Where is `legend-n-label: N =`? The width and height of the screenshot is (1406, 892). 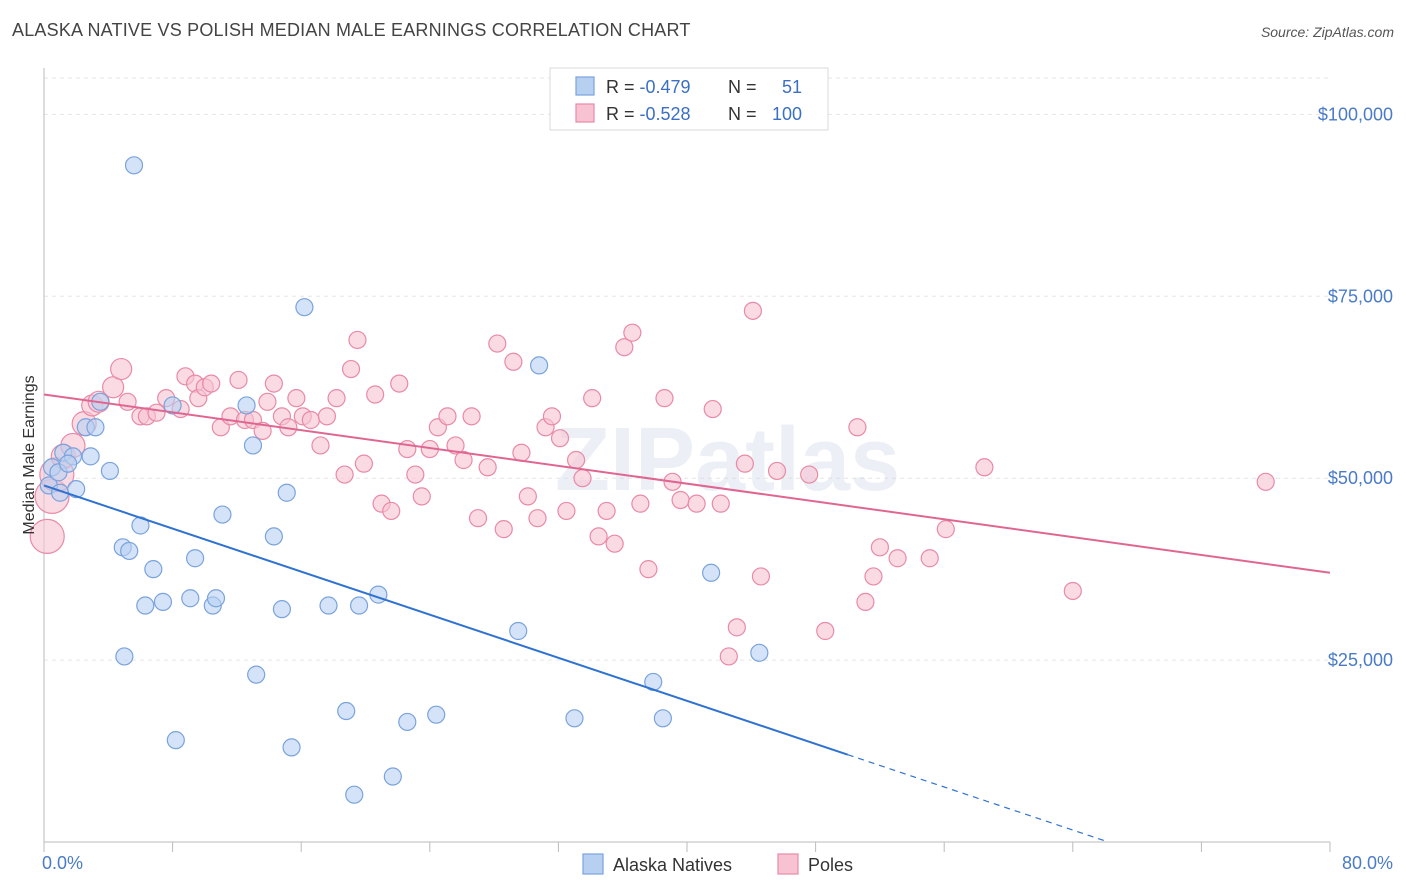
legend-n-label: N = is located at coordinates (742, 87).